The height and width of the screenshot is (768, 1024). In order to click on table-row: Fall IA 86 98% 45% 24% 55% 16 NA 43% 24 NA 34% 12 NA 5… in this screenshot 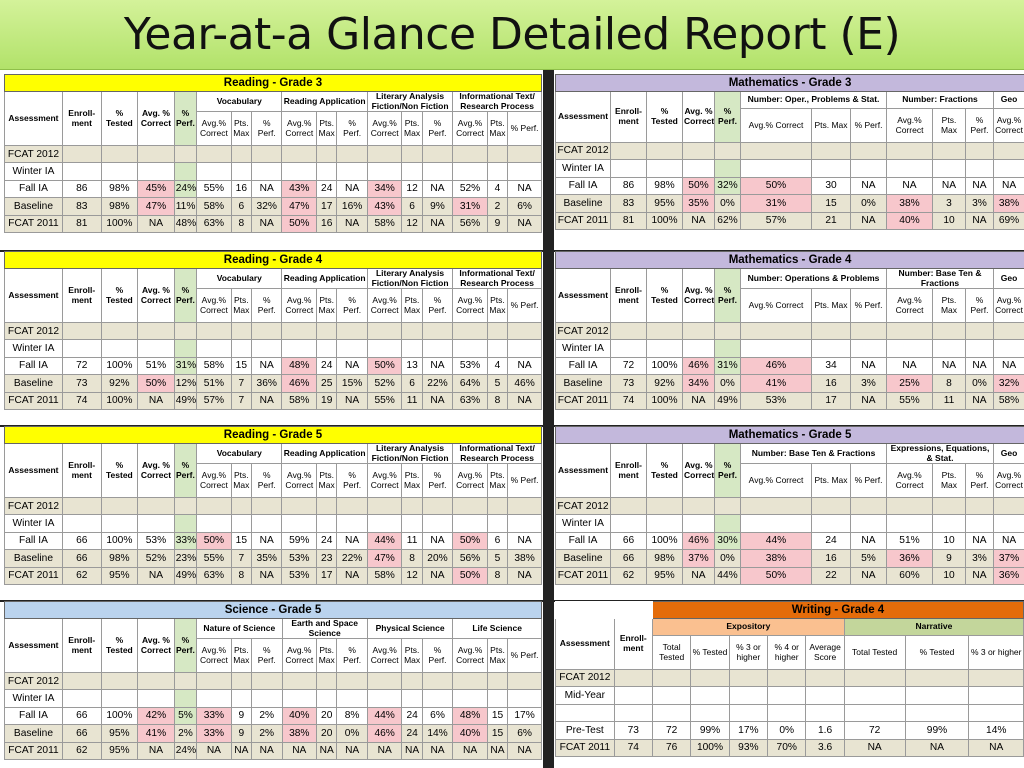, I will do `click(273, 189)`.